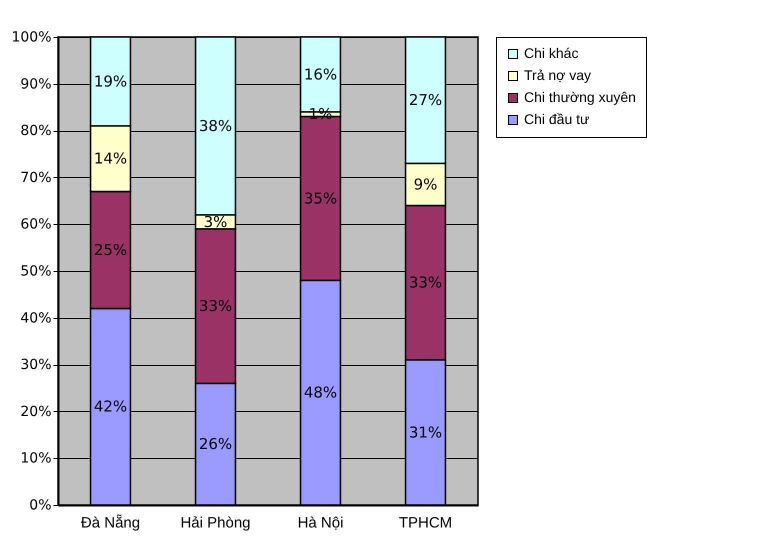  I want to click on legend-label: Chi thường xuyên, so click(580, 97).